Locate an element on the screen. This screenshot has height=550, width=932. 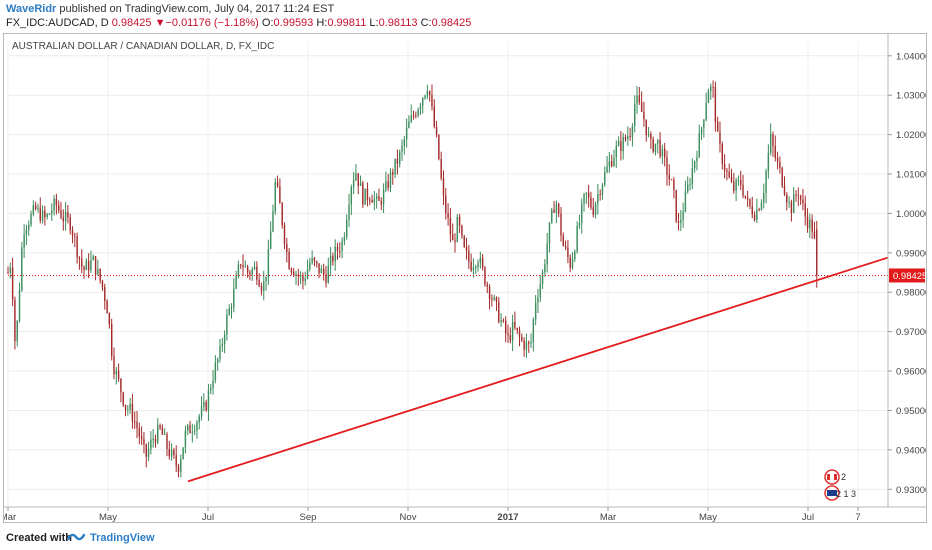
event-flags: 2 2 1 3 is located at coordinates (840, 485).